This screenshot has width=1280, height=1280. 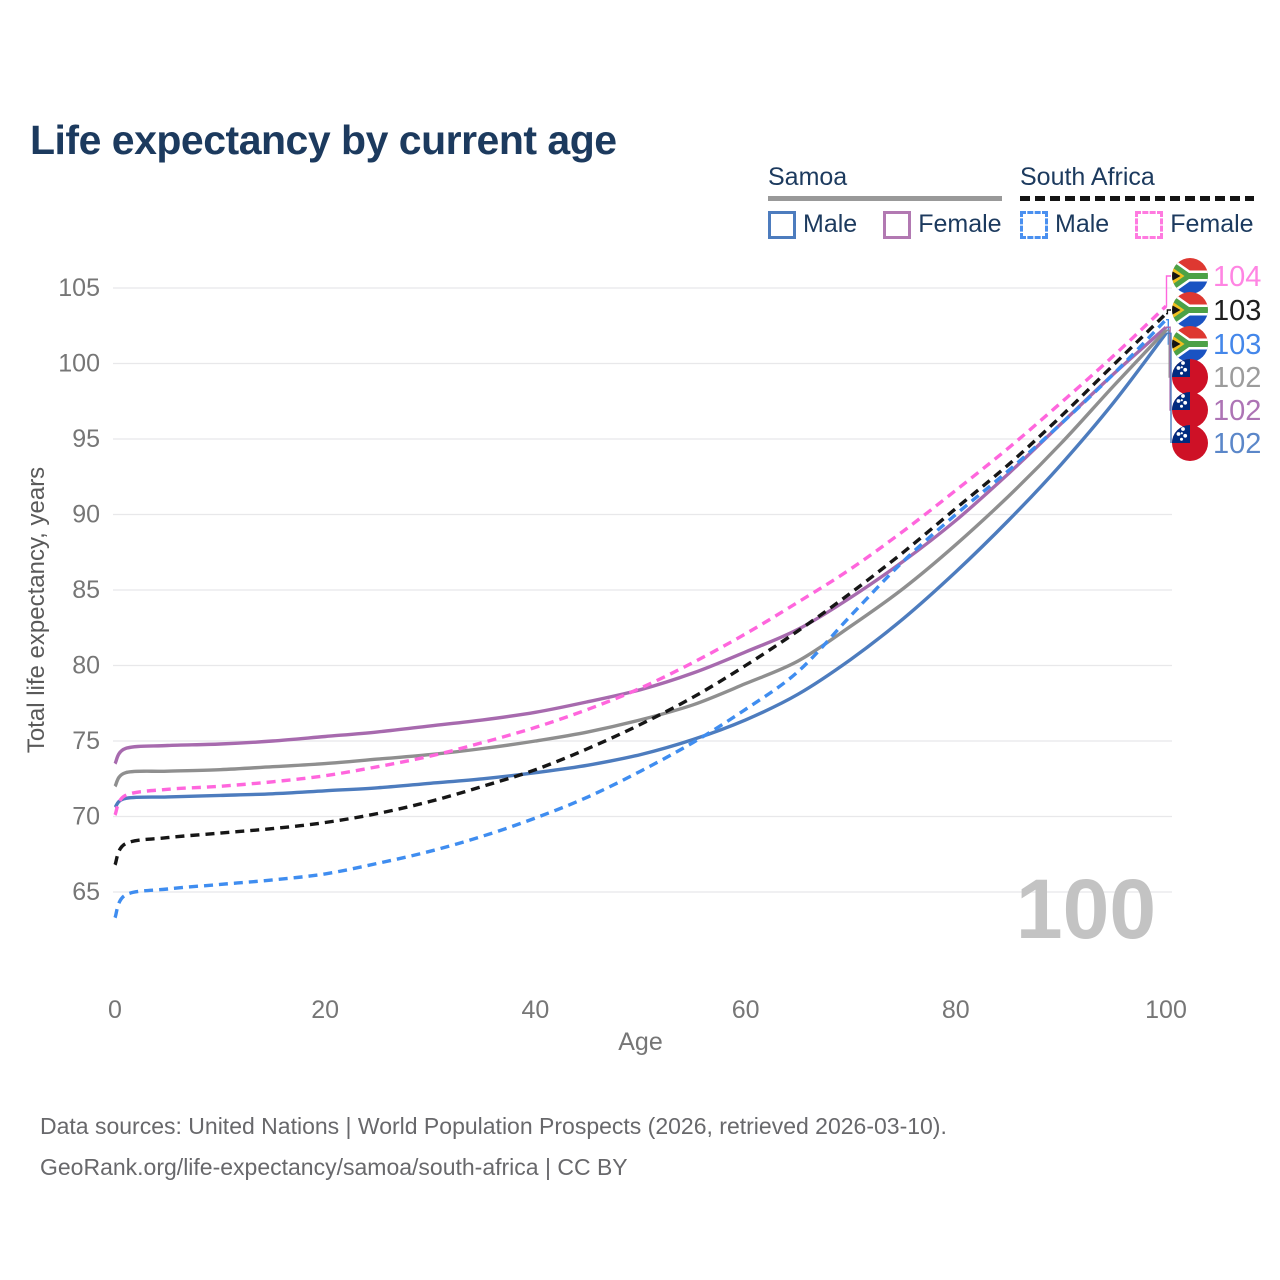 I want to click on end-label-sa-female: 104, so click(x=1237, y=277).